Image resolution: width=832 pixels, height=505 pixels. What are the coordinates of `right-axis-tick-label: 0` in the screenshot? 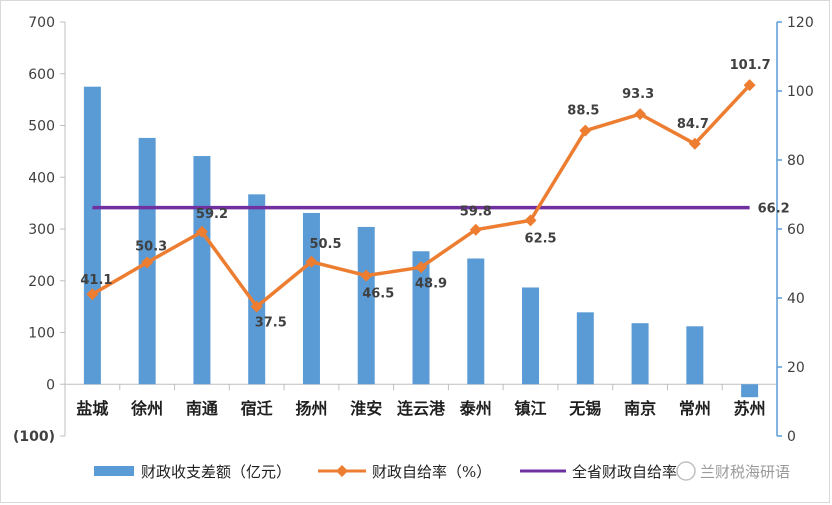 It's located at (791, 437).